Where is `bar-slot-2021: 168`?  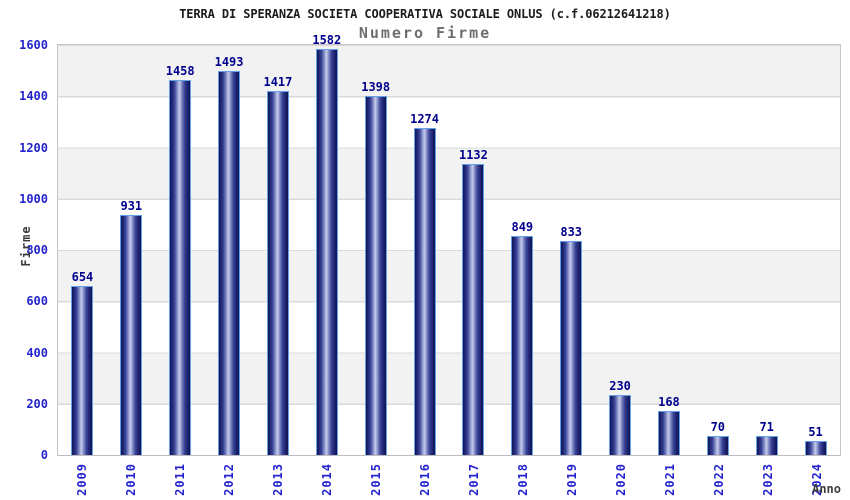
bar-slot-2021: 168 is located at coordinates (669, 250).